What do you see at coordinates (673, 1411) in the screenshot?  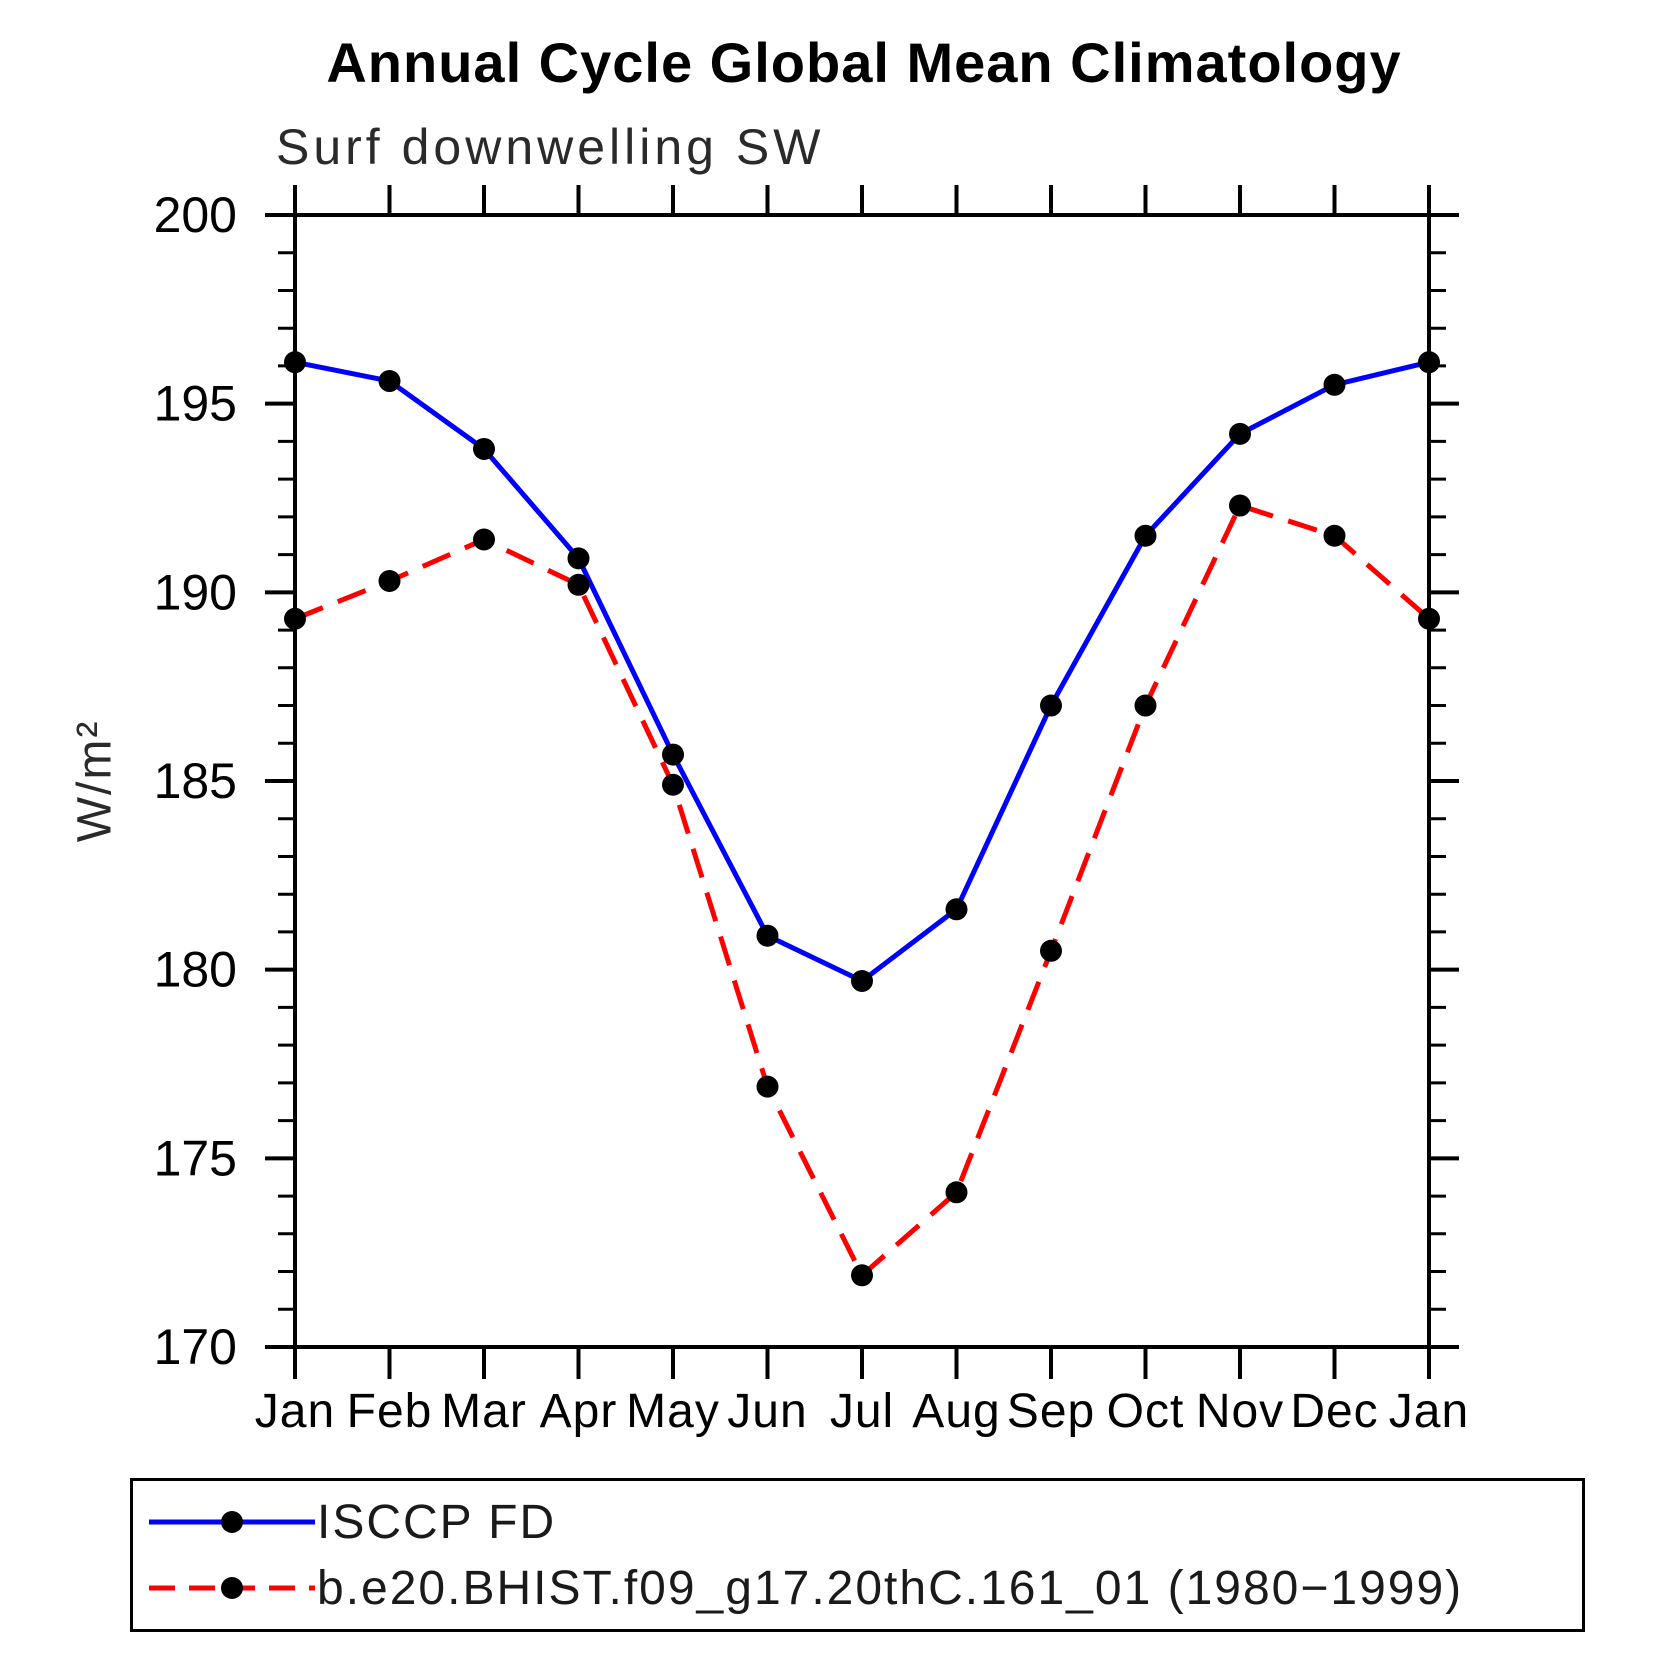 I see `month-label: May` at bounding box center [673, 1411].